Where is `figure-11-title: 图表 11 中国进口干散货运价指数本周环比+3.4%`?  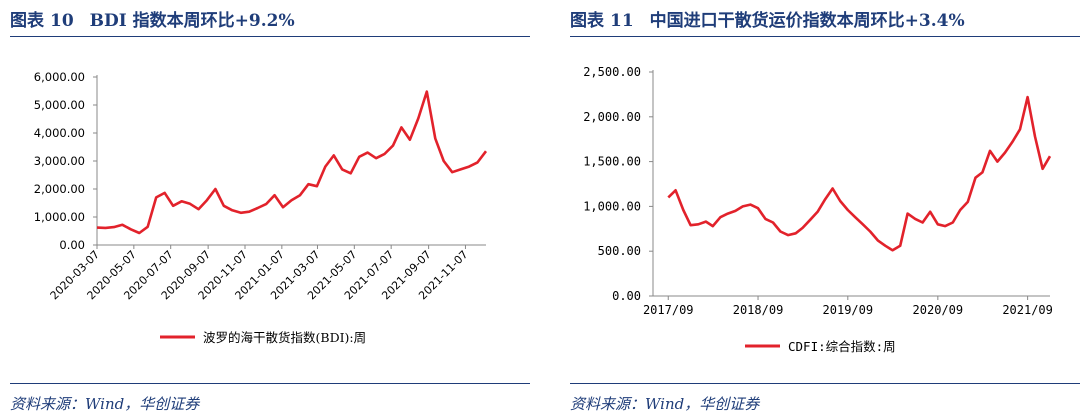 figure-11-title: 图表 11 中国进口干散货运价指数本周环比+3.4% is located at coordinates (767, 18).